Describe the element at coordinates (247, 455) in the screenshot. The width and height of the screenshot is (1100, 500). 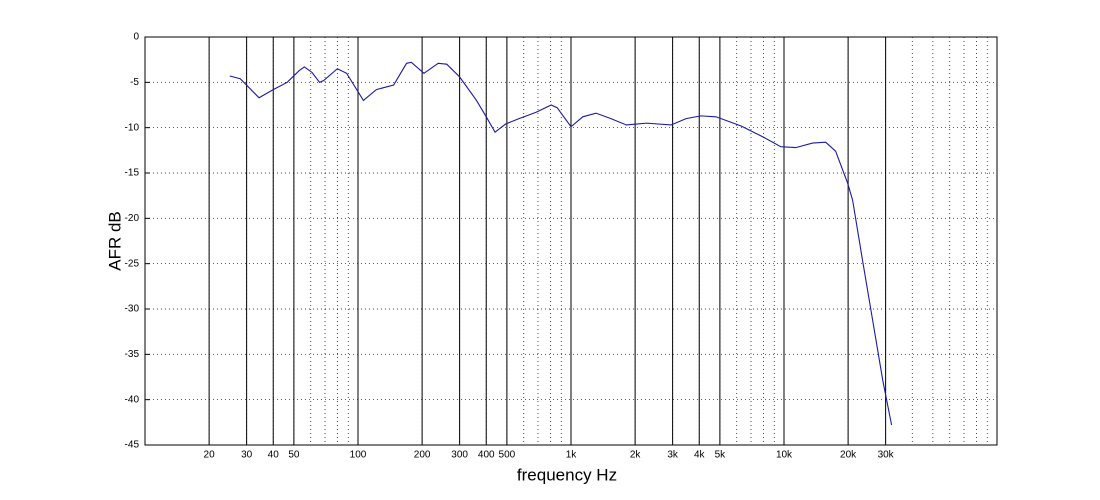
I see `x-tick-label: 30` at that location.